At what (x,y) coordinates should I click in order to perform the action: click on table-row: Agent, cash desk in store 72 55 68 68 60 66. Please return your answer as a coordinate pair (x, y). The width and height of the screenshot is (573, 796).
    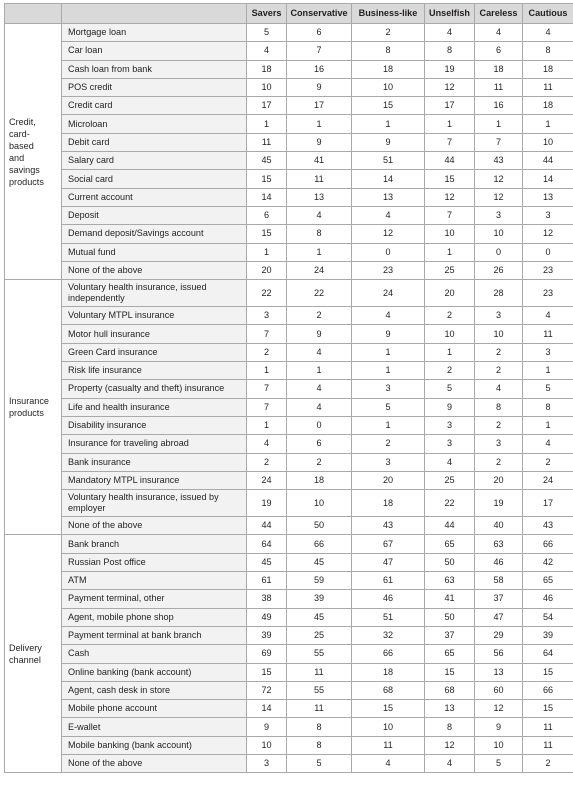
    Looking at the image, I should click on (289, 690).